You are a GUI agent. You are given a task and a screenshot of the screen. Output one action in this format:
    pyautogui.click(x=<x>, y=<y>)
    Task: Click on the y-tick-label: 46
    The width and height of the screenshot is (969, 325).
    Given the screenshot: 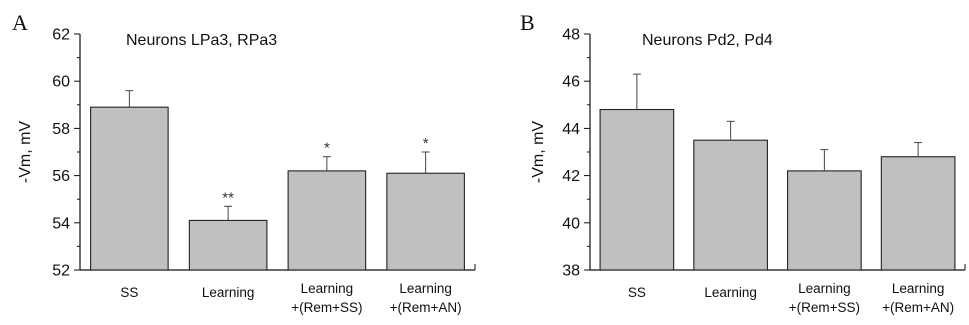 What is the action you would take?
    pyautogui.click(x=571, y=82)
    